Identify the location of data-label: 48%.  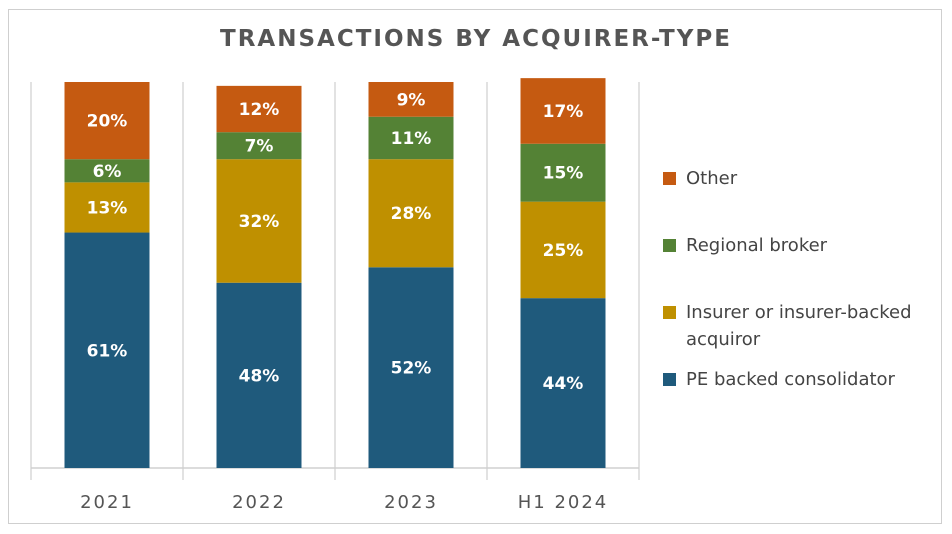
(259, 376).